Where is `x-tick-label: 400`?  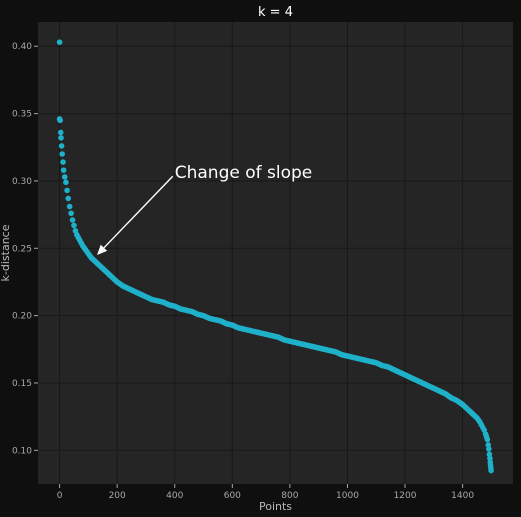
x-tick-label: 400 is located at coordinates (174, 496).